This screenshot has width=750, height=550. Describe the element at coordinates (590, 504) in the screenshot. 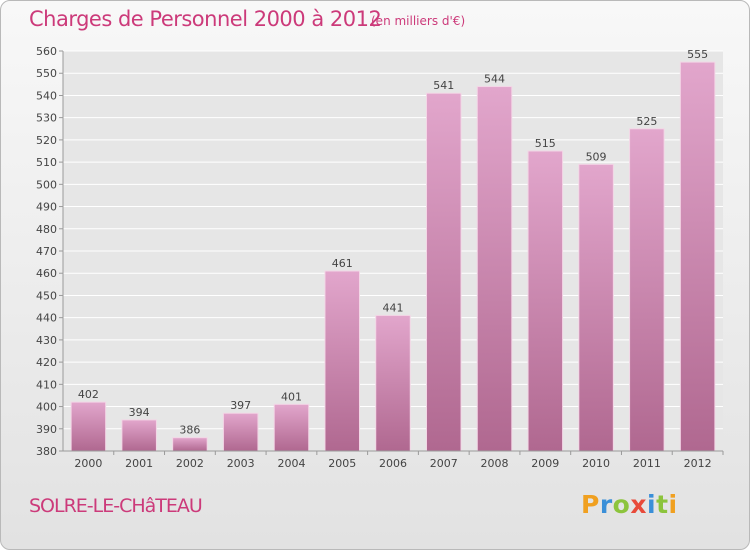

I see `logo-letter: P` at that location.